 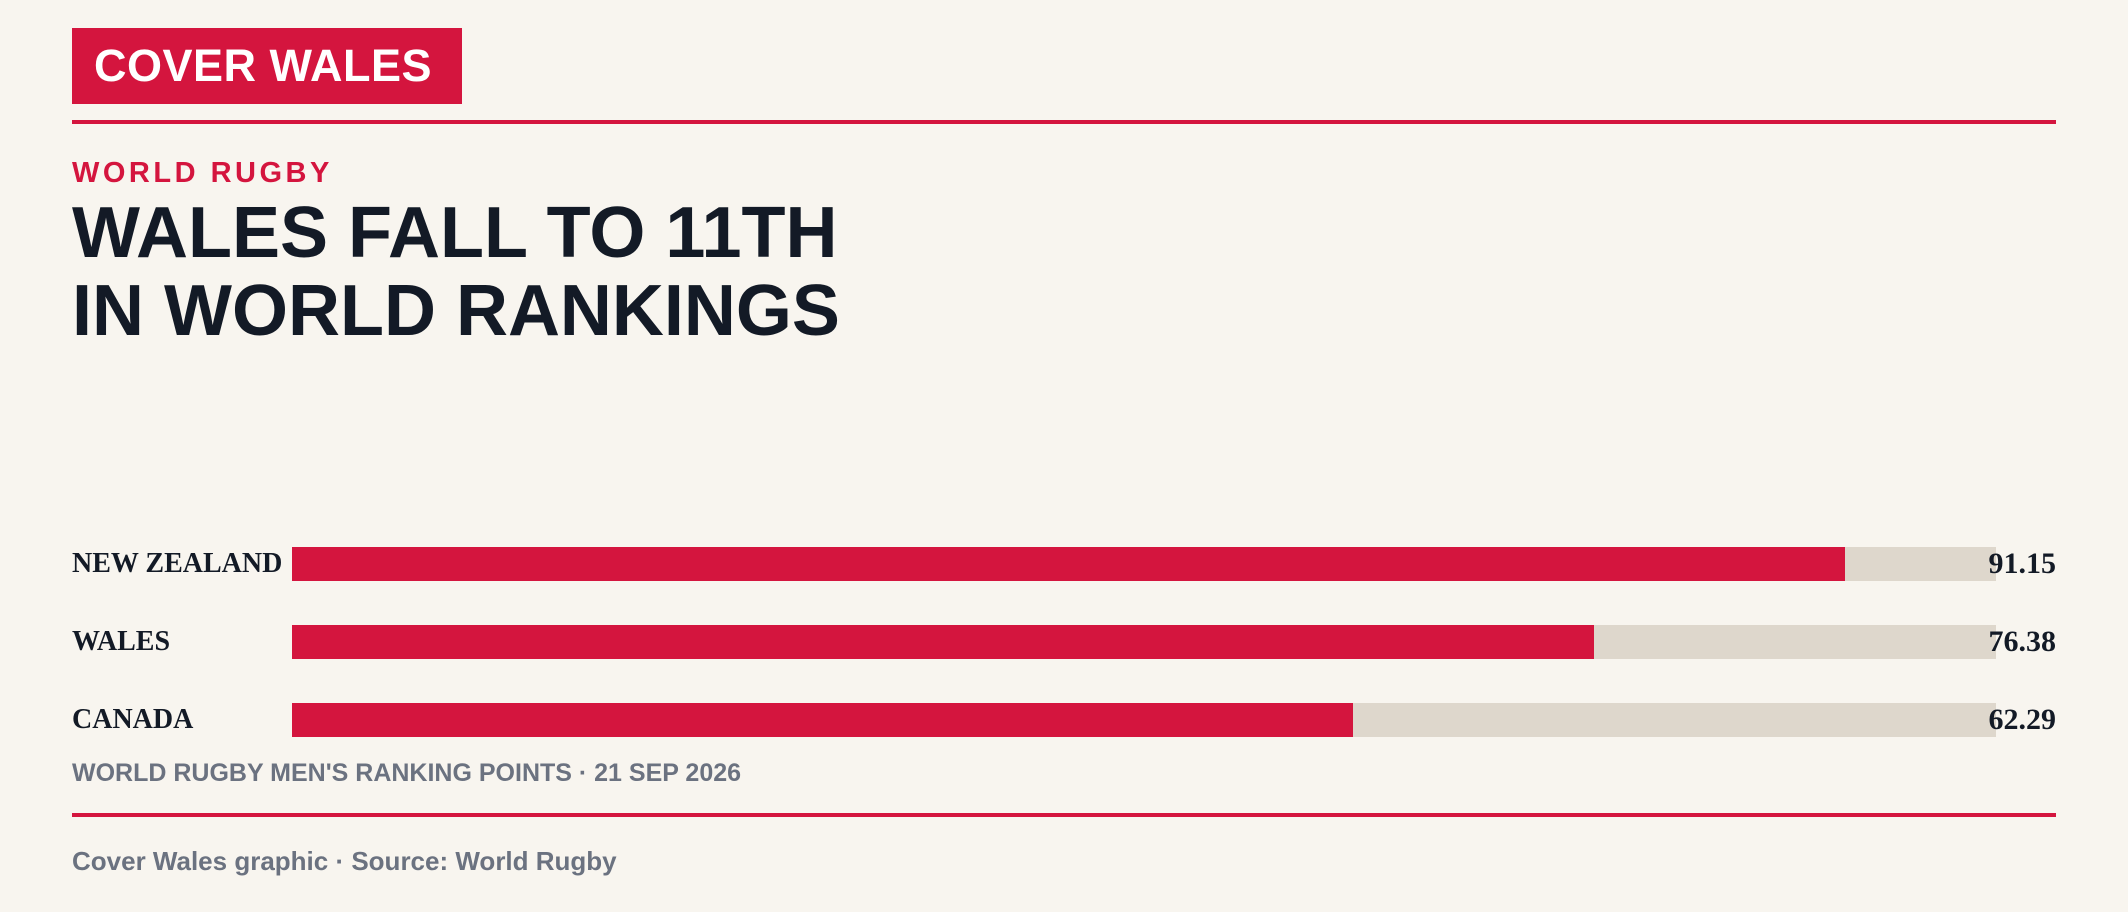 I want to click on headline: WALES FALL TO 11TH IN WORLD RANKINGS, so click(x=456, y=272).